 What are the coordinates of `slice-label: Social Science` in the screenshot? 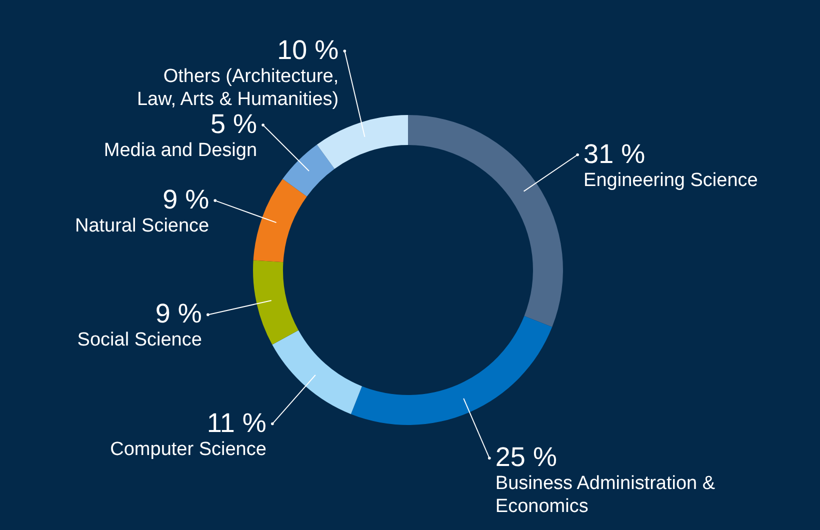 It's located at (139, 340).